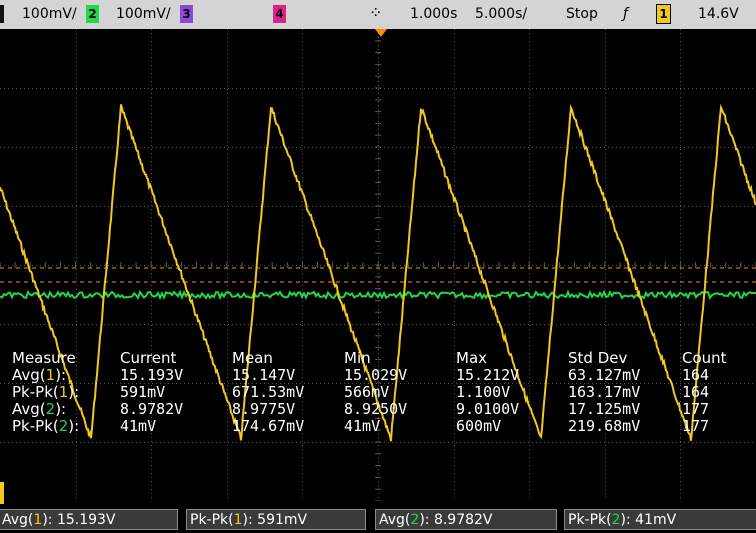 The image size is (756, 533). Describe the element at coordinates (434, 14) in the screenshot. I see `time-delay: 1.000s` at that location.